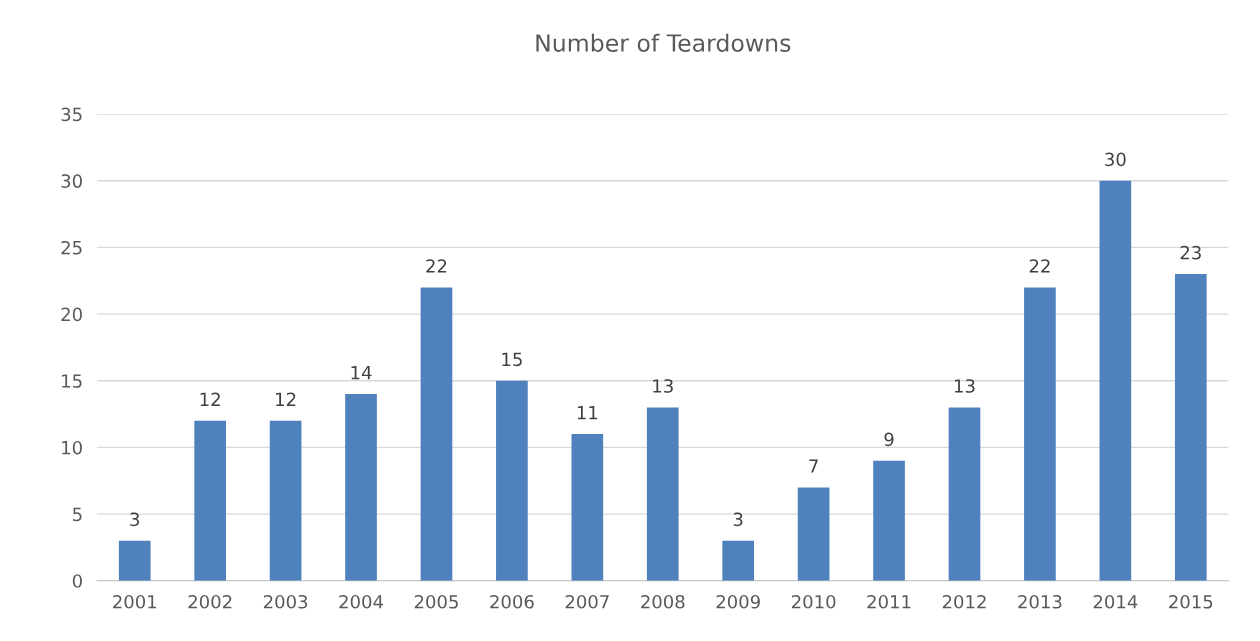 Image resolution: width=1260 pixels, height=641 pixels. What do you see at coordinates (889, 601) in the screenshot?
I see `x-tick-label: 2011` at bounding box center [889, 601].